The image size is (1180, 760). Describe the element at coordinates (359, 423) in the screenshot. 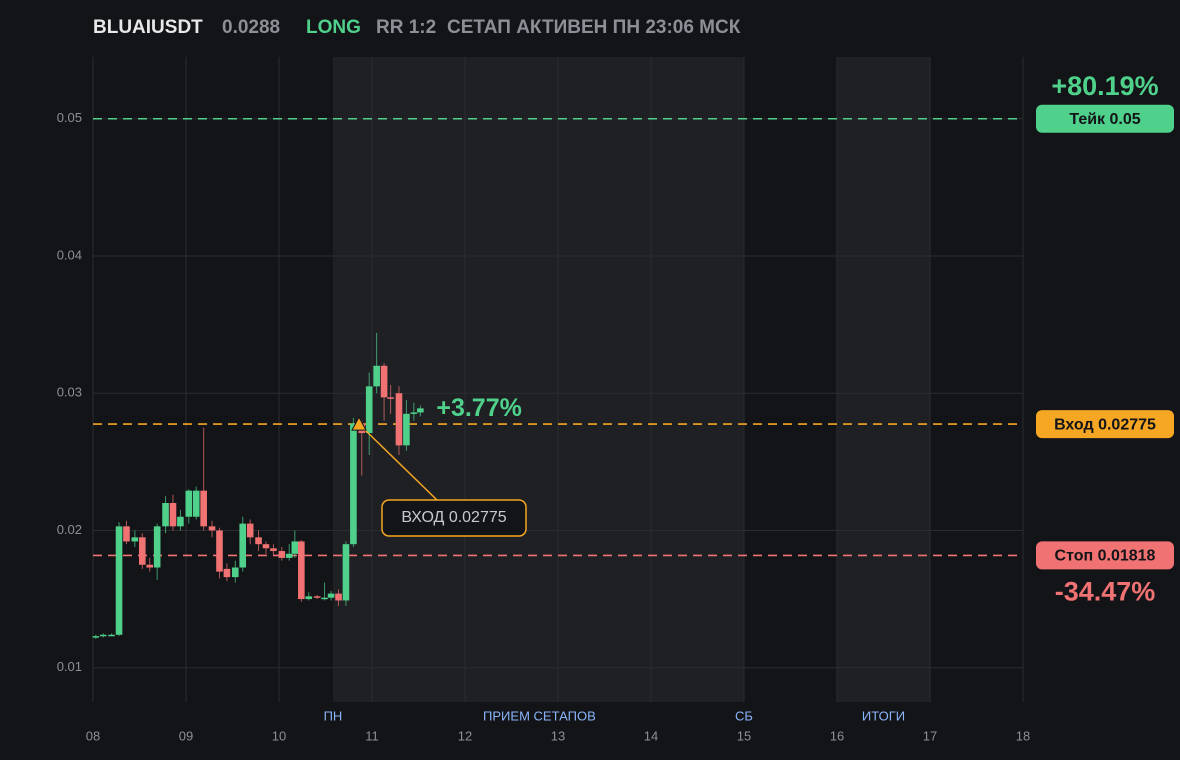

I see `entry-marker` at that location.